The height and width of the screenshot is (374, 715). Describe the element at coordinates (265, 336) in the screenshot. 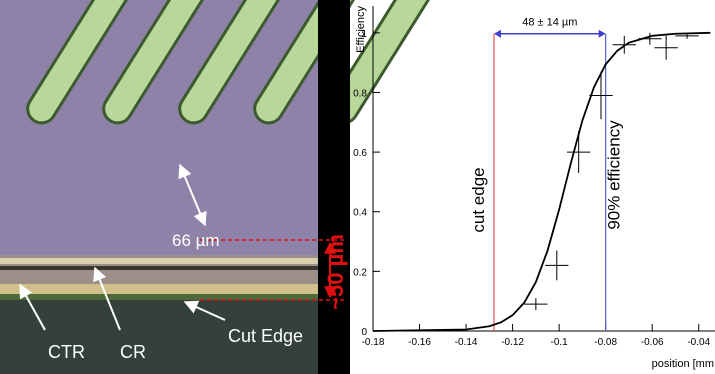

I see `strip-label: Cut Edge` at that location.